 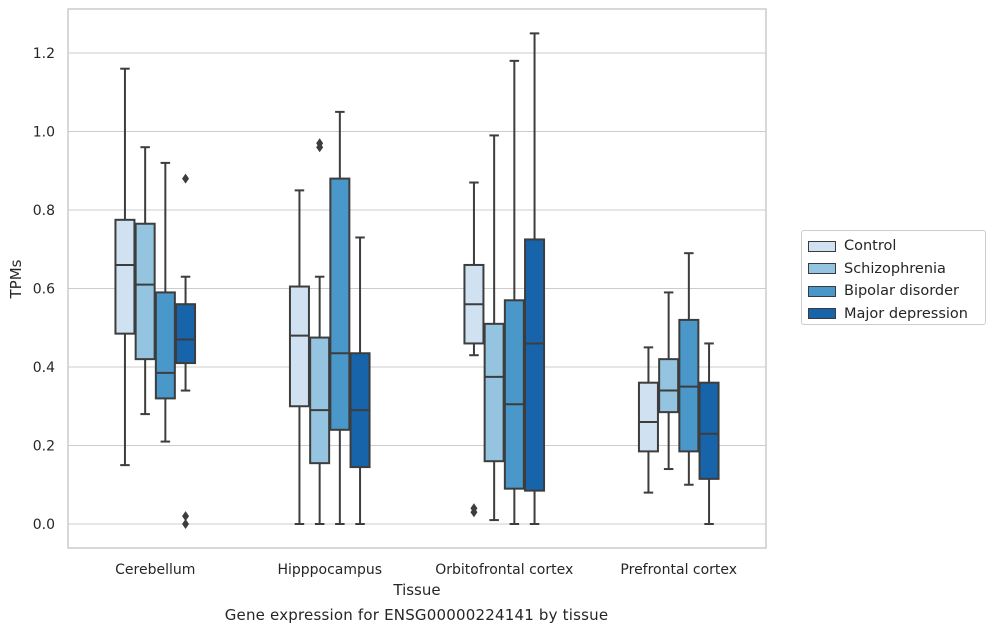 I want to click on x-tick-label-hipppocampus: Hipppocampus, so click(x=329, y=570).